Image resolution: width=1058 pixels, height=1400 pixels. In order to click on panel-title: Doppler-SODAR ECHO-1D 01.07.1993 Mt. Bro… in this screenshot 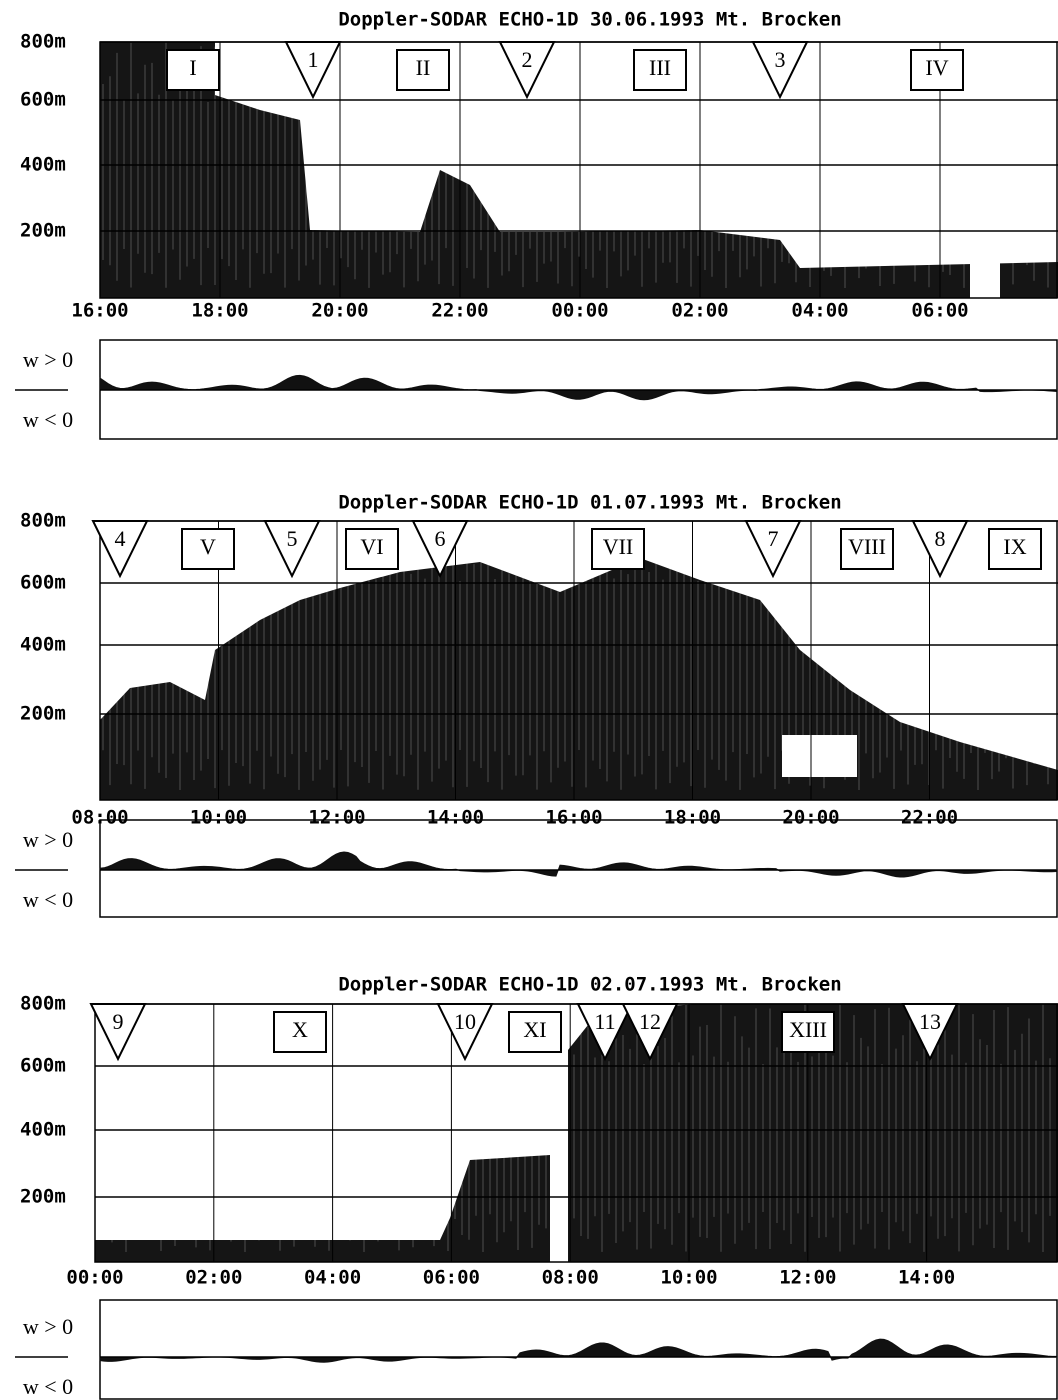, I will do `click(589, 503)`.